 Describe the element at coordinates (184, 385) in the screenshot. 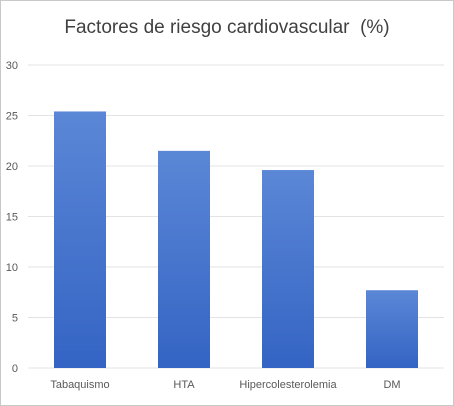

I see `x-tick-label: HTA` at that location.